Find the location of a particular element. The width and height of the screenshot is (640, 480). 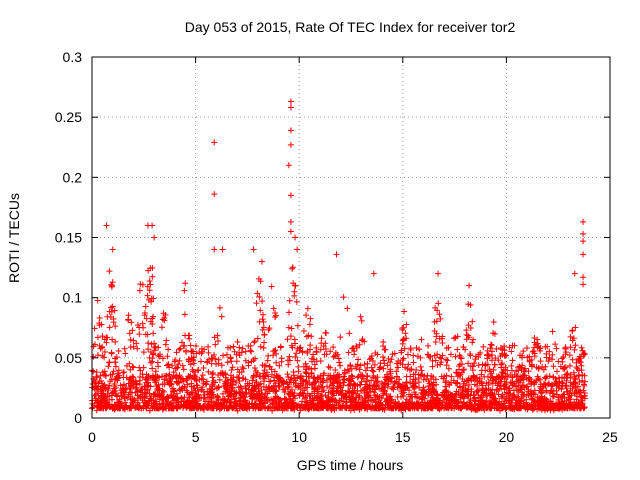

y-axis-label: ROTI / TECUs is located at coordinates (14, 238).